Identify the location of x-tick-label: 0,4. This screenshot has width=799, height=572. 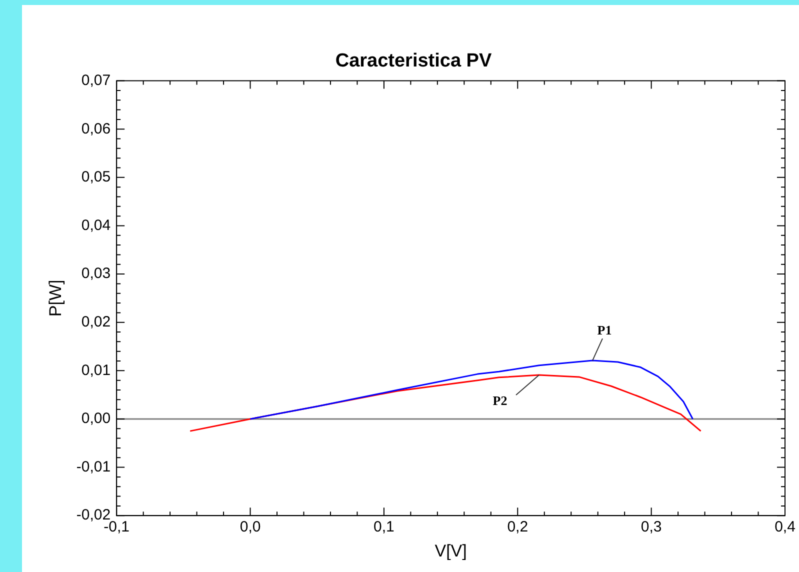
(785, 527).